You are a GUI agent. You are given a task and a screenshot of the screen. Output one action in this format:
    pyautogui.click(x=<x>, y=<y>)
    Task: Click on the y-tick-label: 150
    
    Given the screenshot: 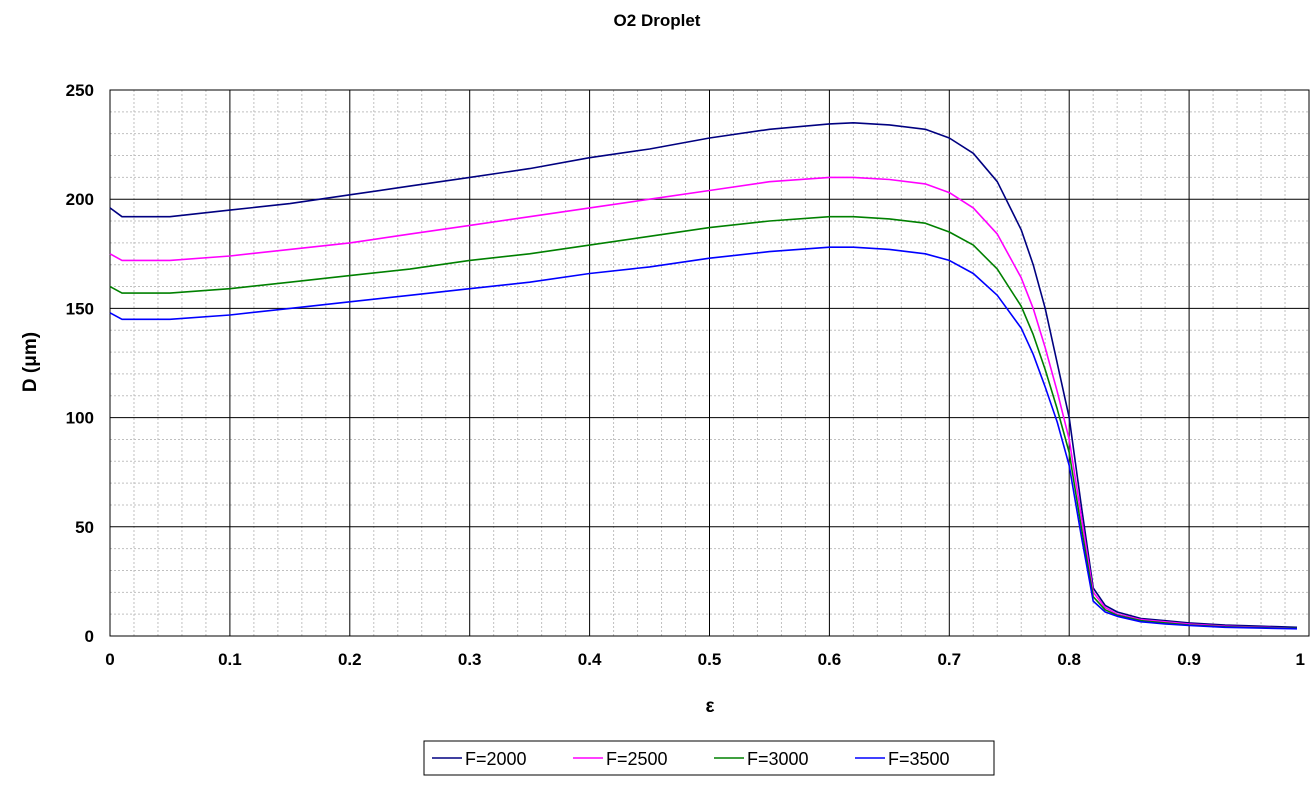 What is the action you would take?
    pyautogui.click(x=80, y=308)
    